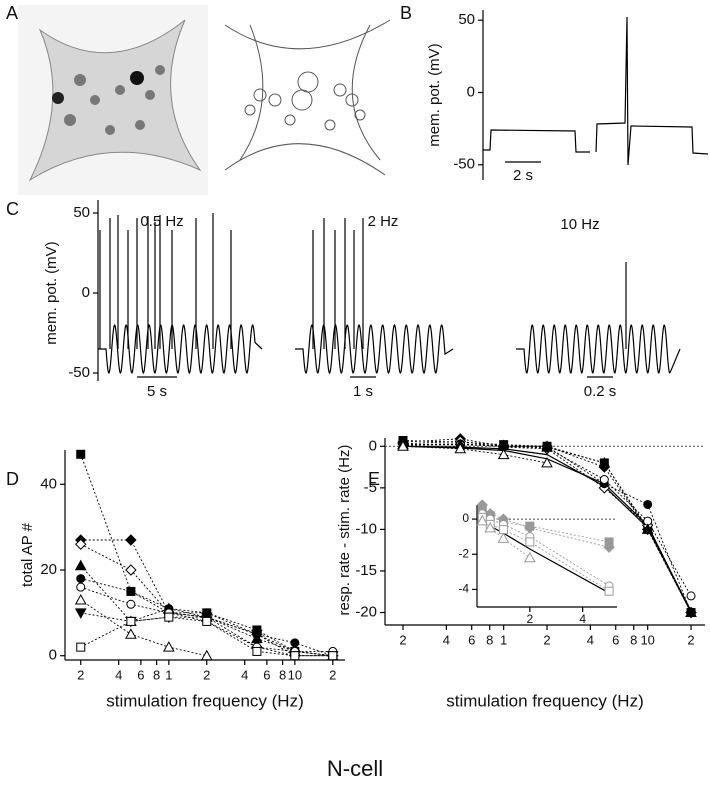 This screenshot has width=710, height=788. What do you see at coordinates (12, 479) in the screenshot?
I see `panel-label: D` at bounding box center [12, 479].